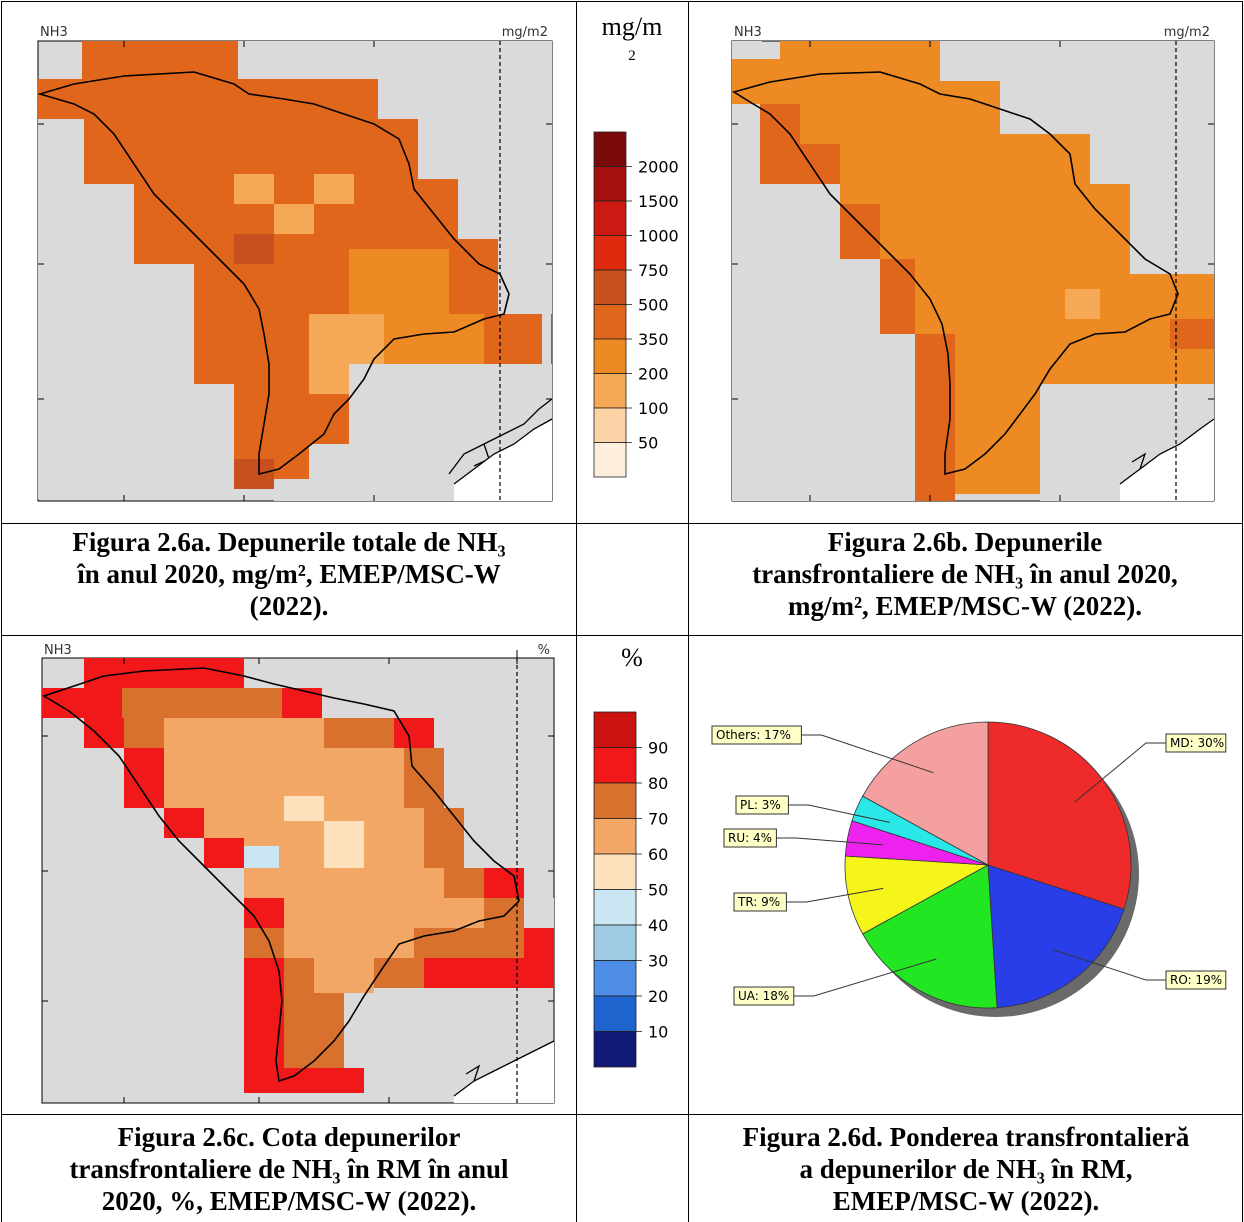  I want to click on legend-top-label: 50, so click(648, 443).